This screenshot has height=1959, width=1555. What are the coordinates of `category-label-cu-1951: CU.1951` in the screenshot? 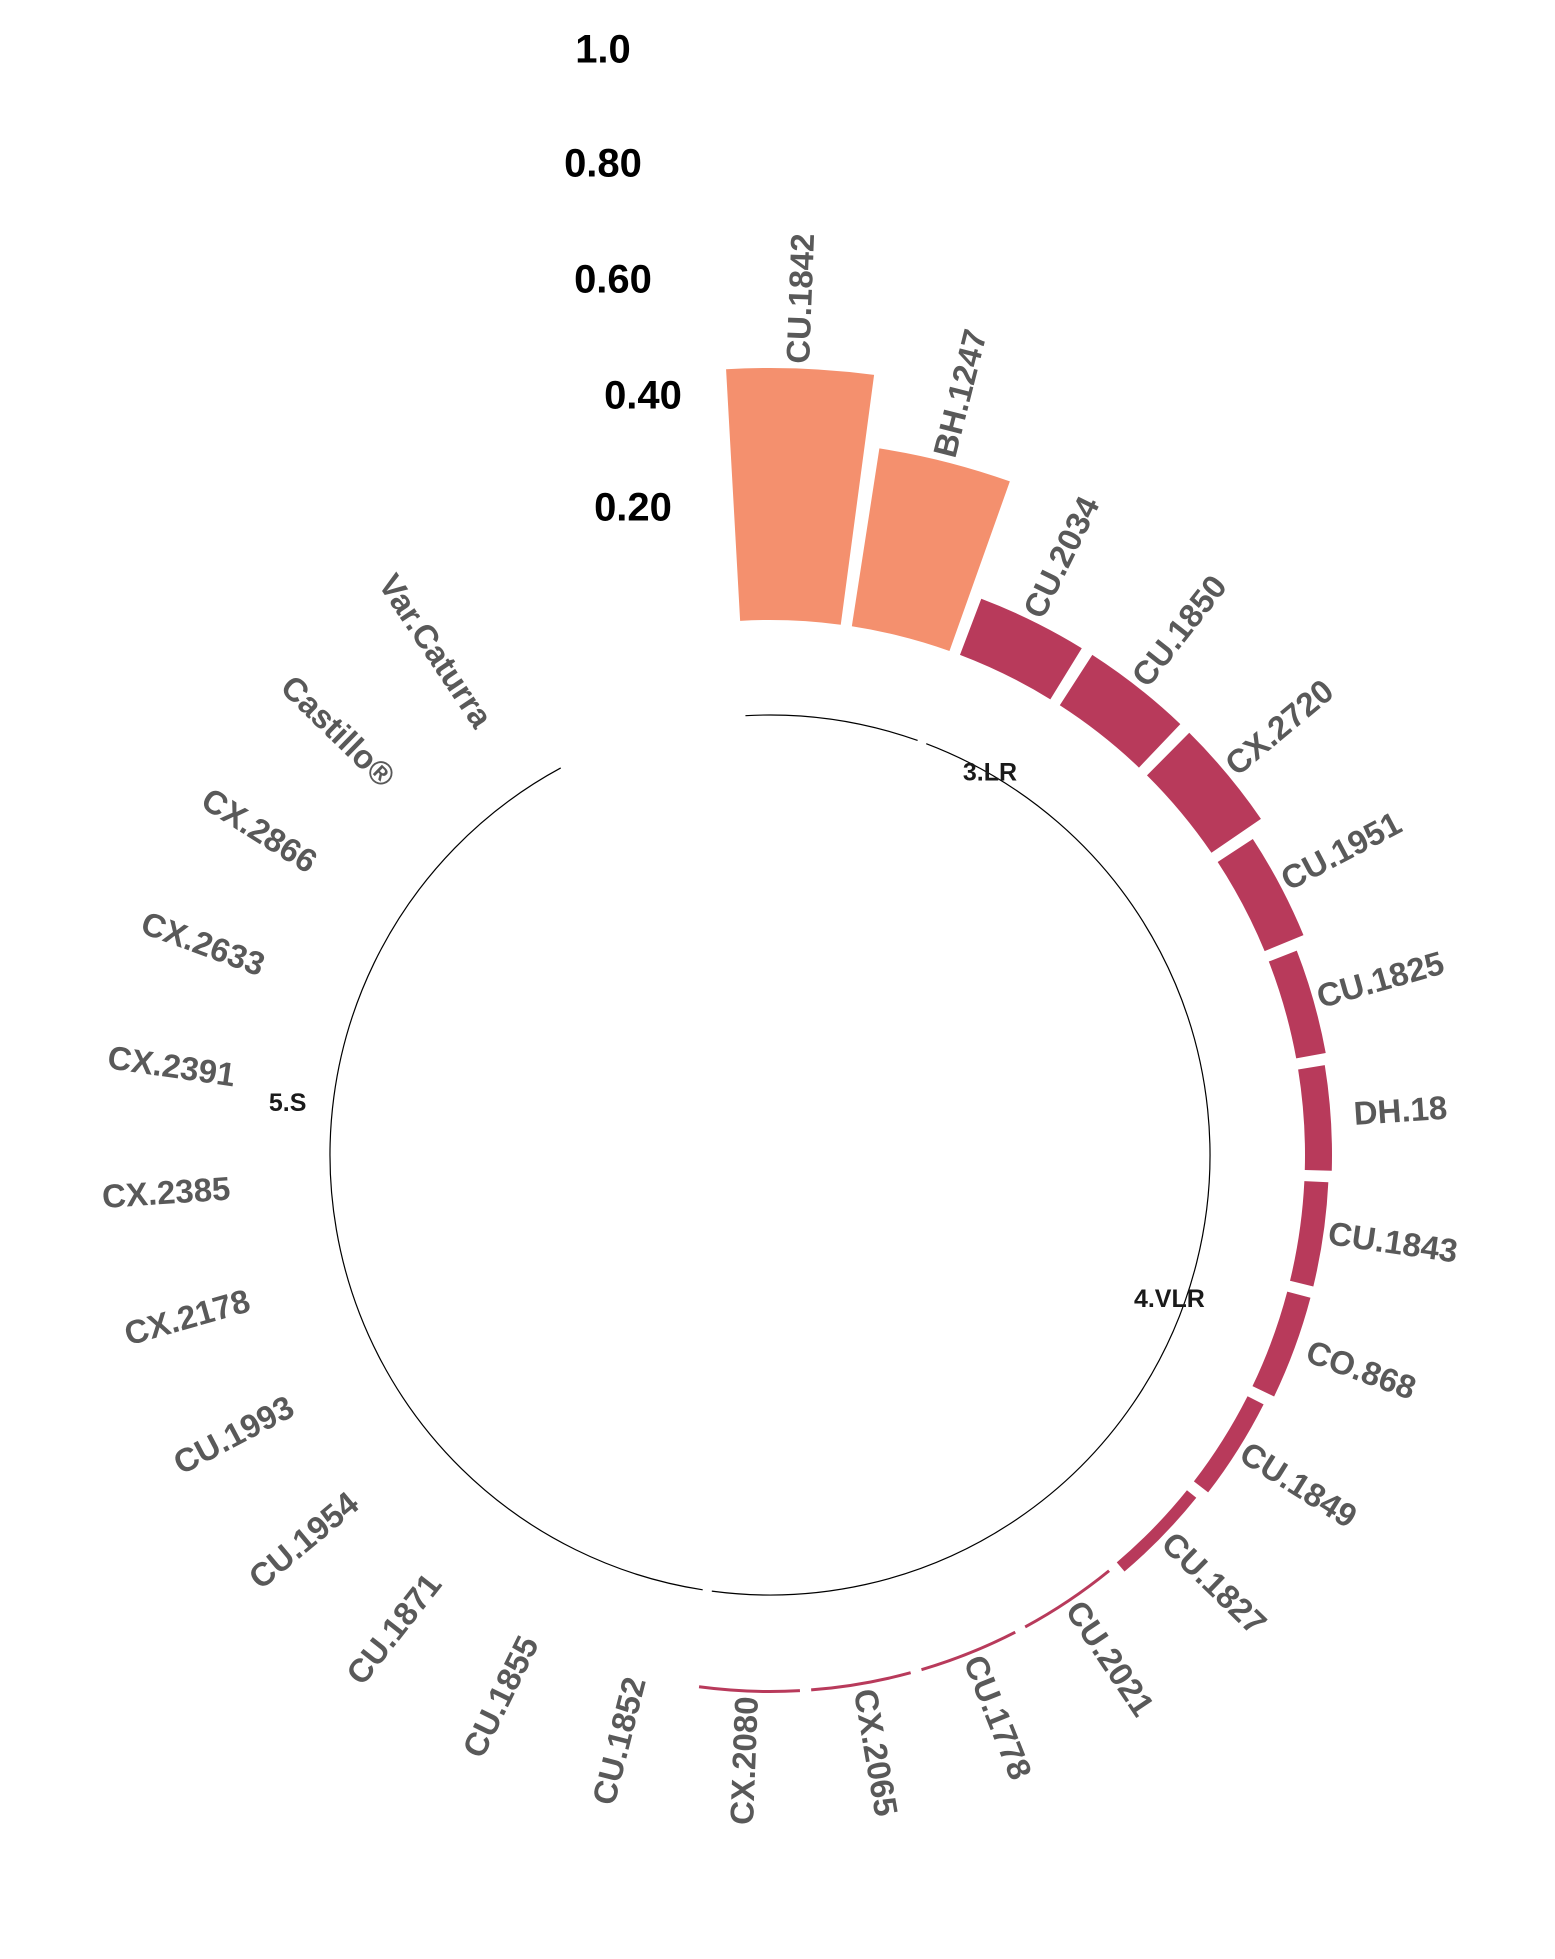 It's located at (1341, 850).